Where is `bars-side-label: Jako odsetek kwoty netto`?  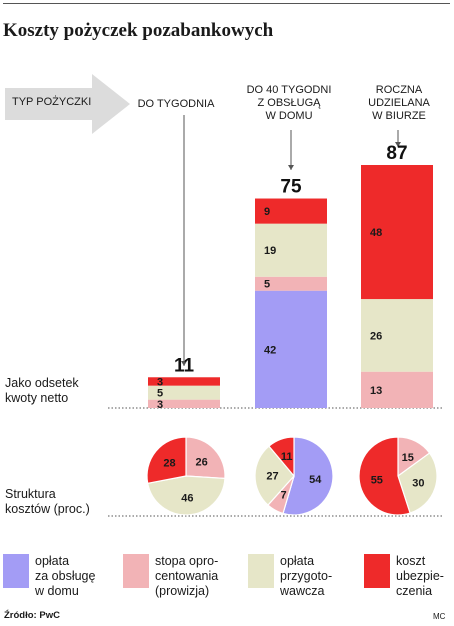 bars-side-label: Jako odsetek kwoty netto is located at coordinates (42, 391).